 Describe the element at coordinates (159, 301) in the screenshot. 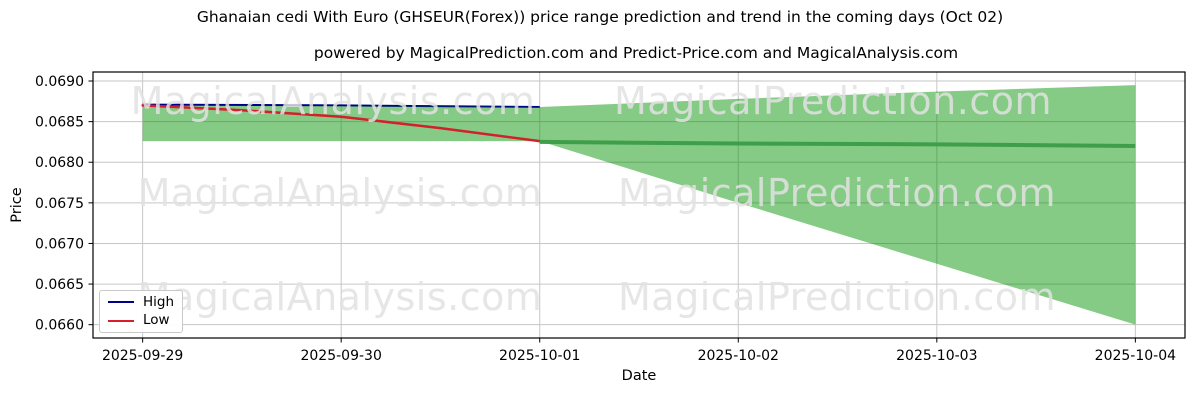

I see `legend-label-high: High` at that location.